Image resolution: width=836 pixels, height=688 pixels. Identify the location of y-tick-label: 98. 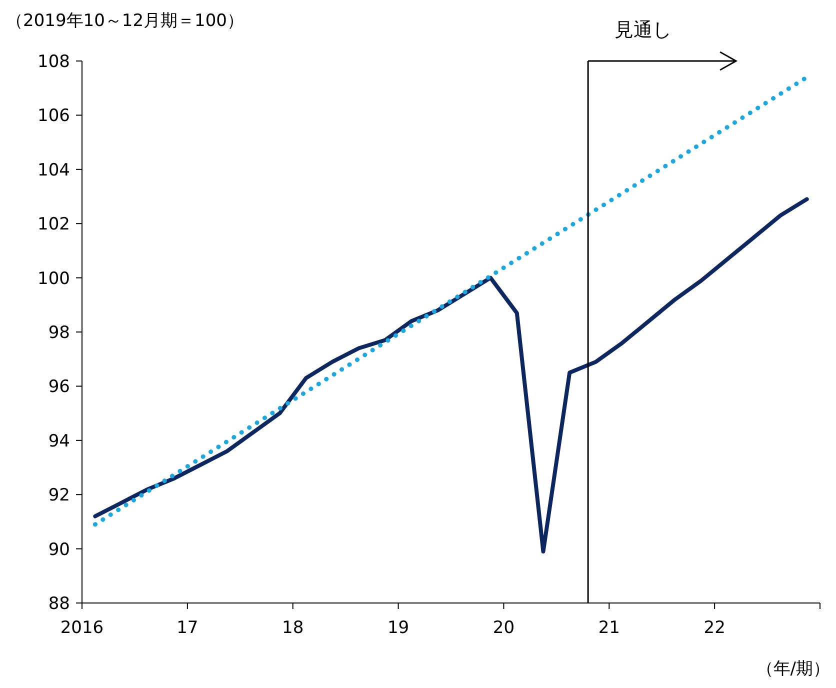
(59, 332).